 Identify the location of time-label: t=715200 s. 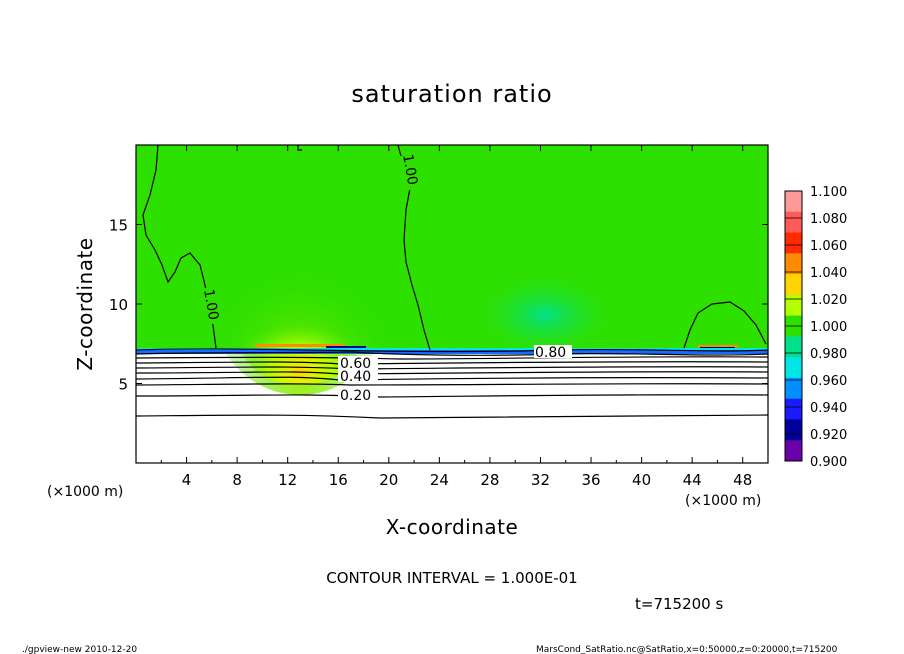
(679, 604).